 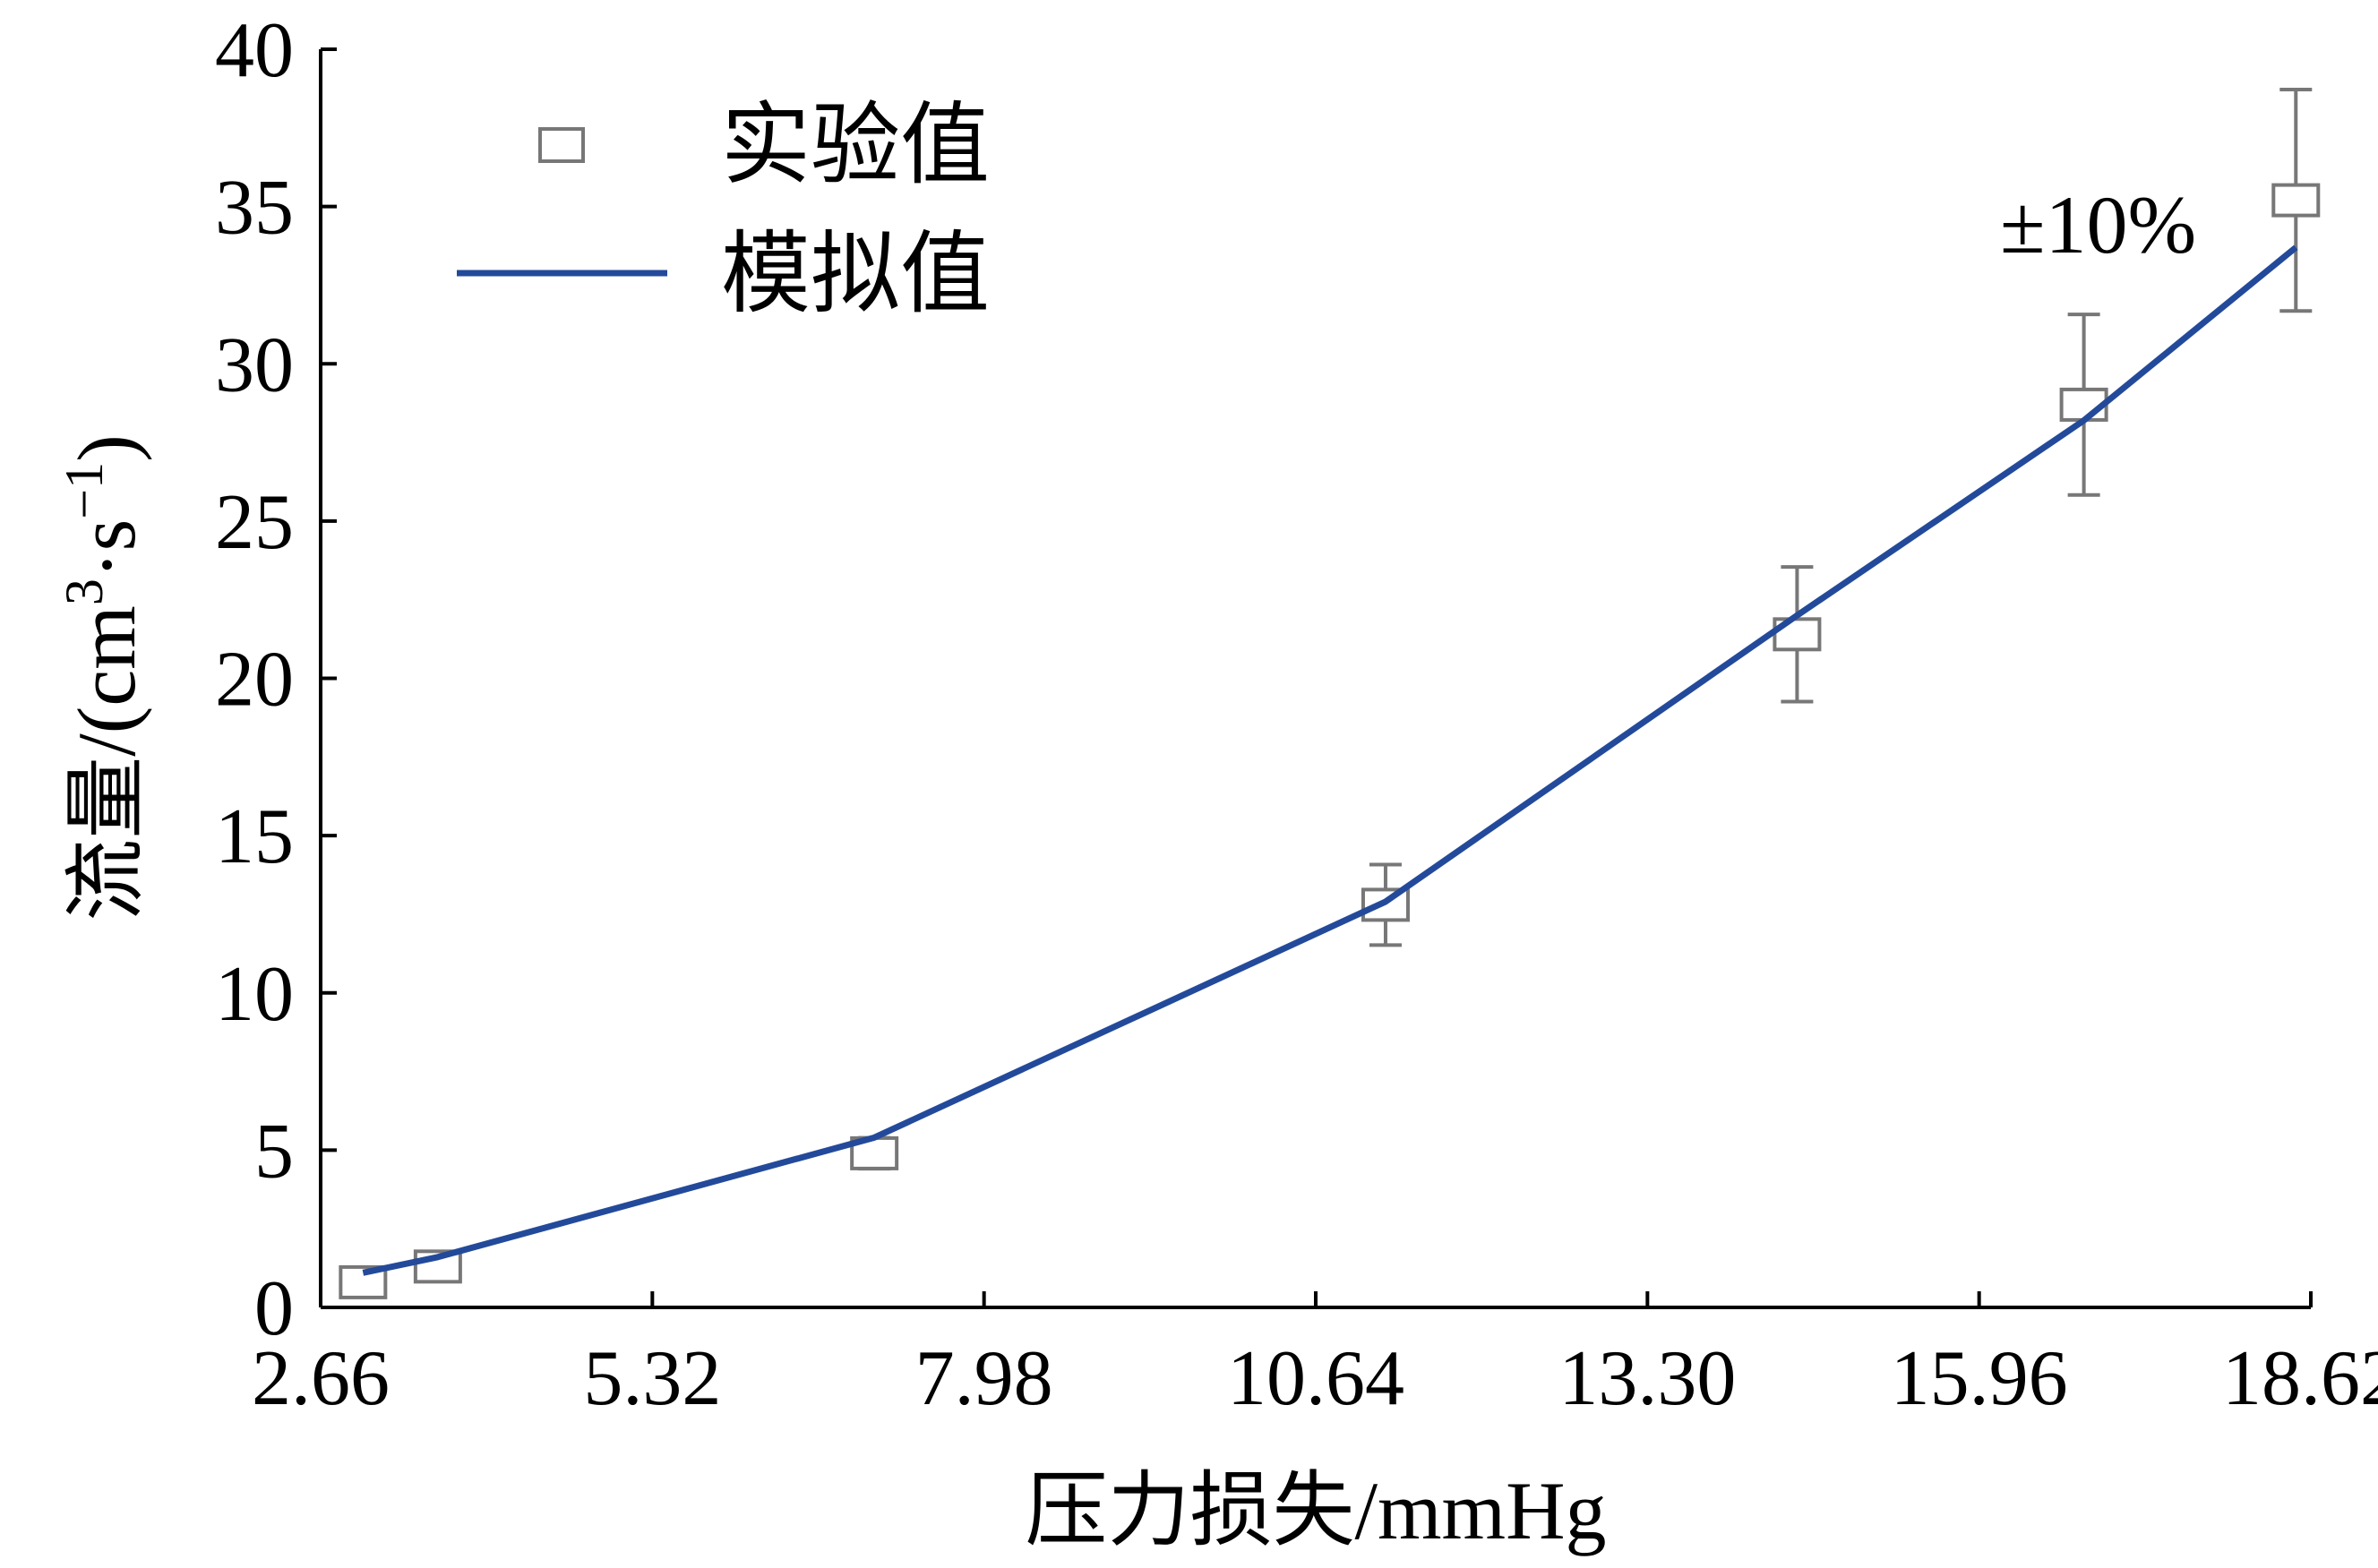 What do you see at coordinates (984, 1378) in the screenshot?
I see `x-tick-label: 7.98` at bounding box center [984, 1378].